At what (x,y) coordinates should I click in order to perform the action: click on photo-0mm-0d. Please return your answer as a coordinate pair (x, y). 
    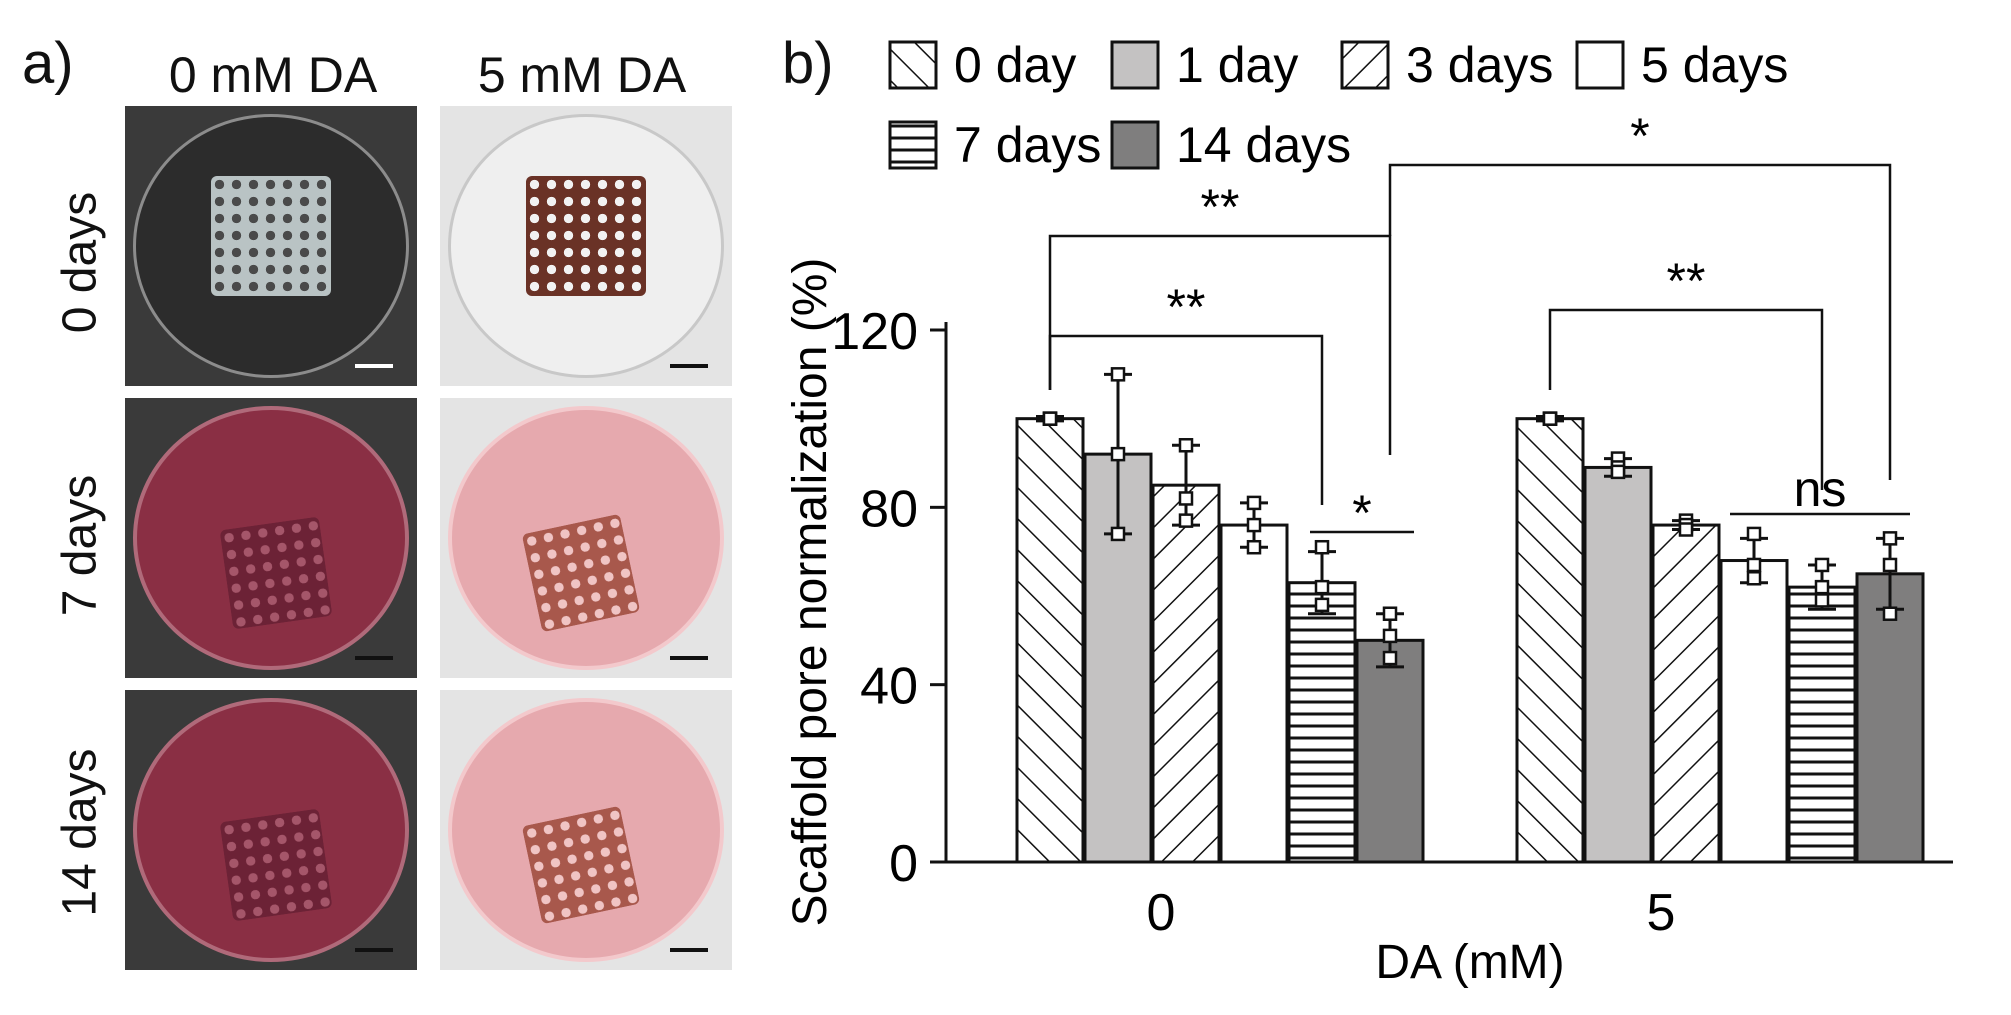
    Looking at the image, I should click on (271, 246).